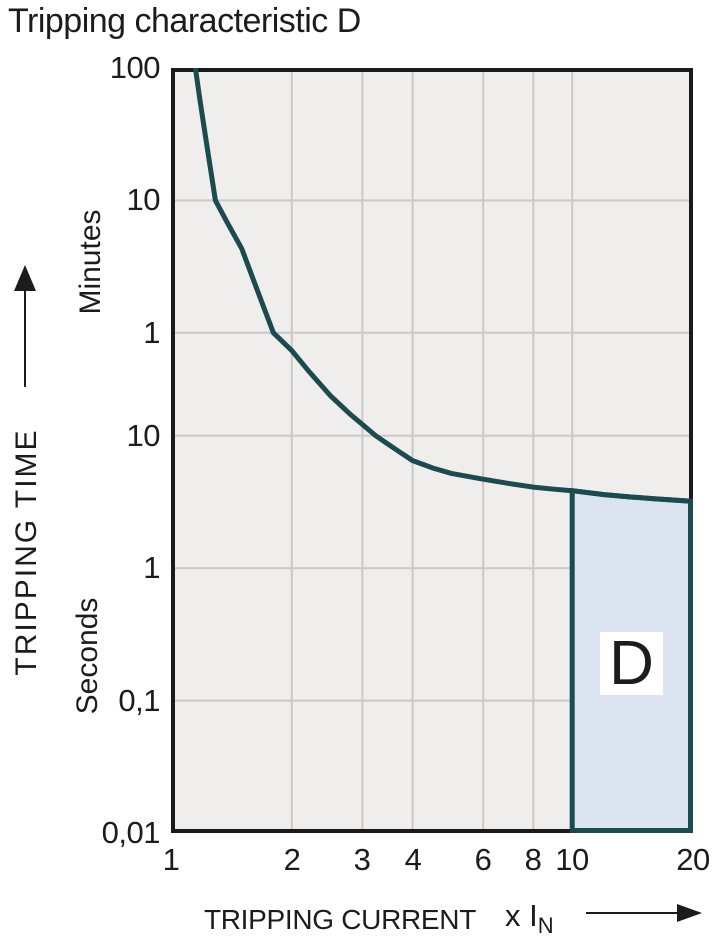 The height and width of the screenshot is (943, 720). What do you see at coordinates (533, 859) in the screenshot?
I see `x-tick-label: 8` at bounding box center [533, 859].